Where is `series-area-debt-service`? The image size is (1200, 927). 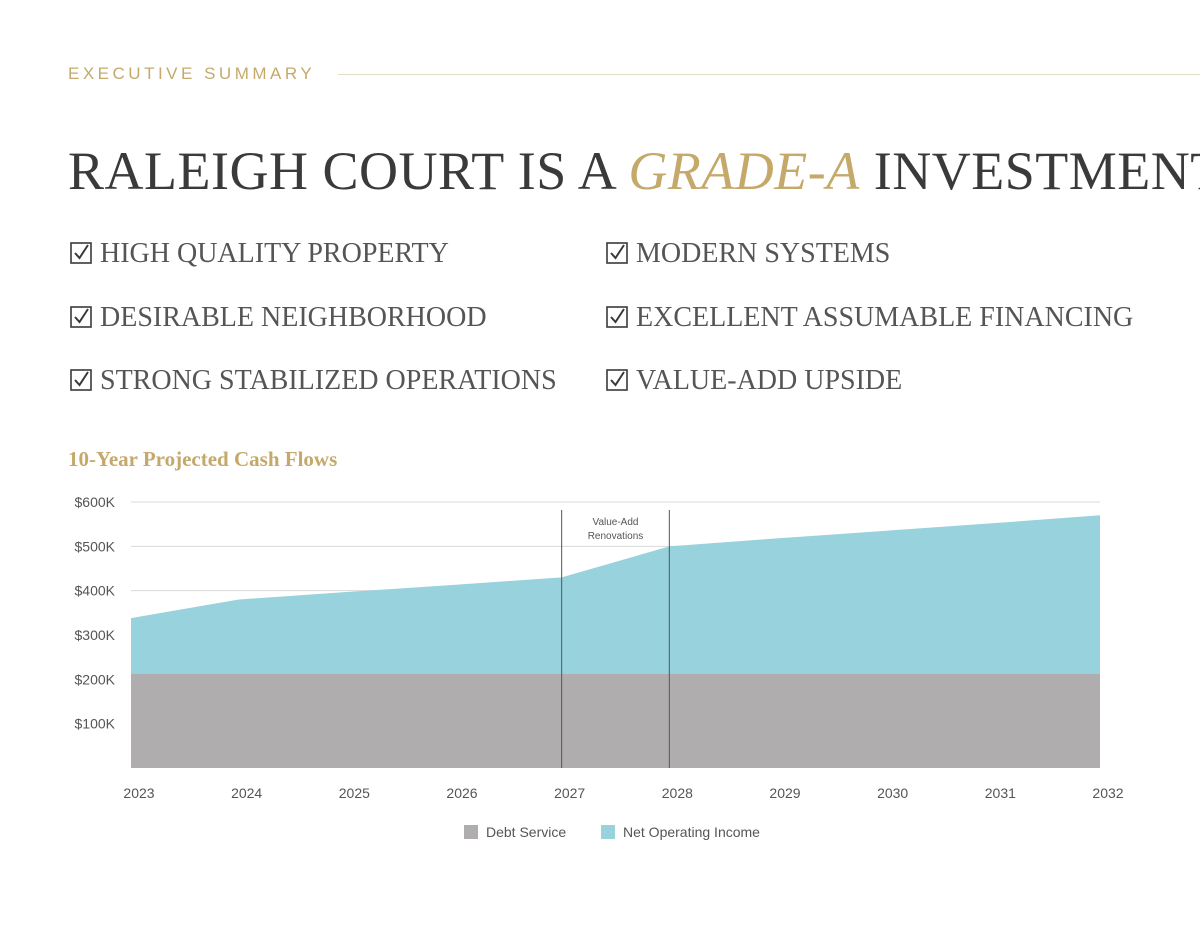 series-area-debt-service is located at coordinates (615, 721).